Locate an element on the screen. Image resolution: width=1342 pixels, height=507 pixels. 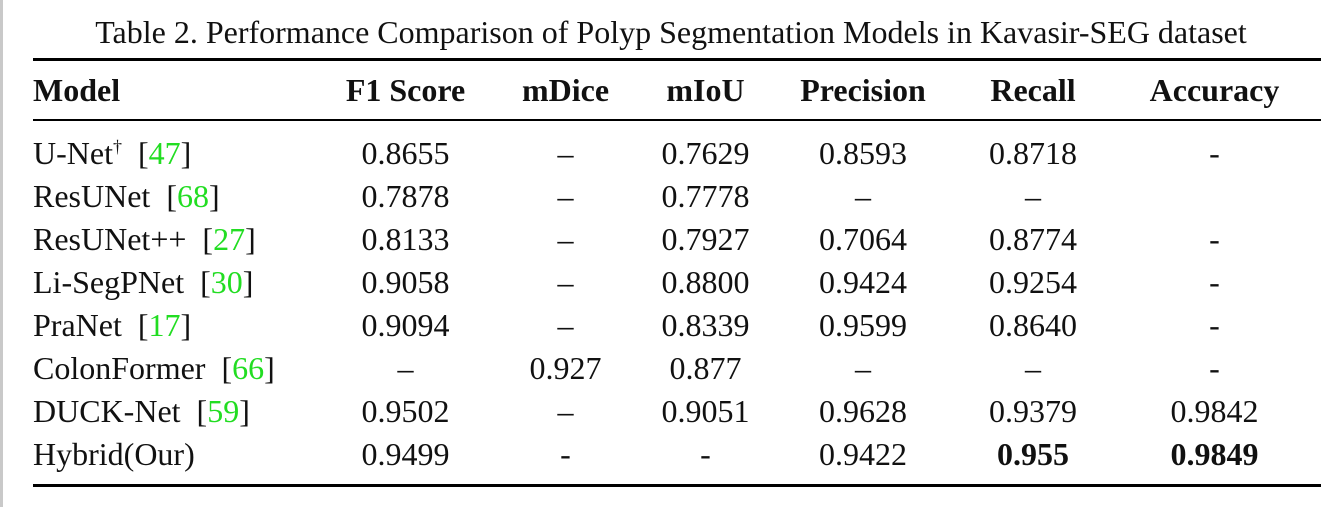
citation-link: 30 is located at coordinates (226, 282).